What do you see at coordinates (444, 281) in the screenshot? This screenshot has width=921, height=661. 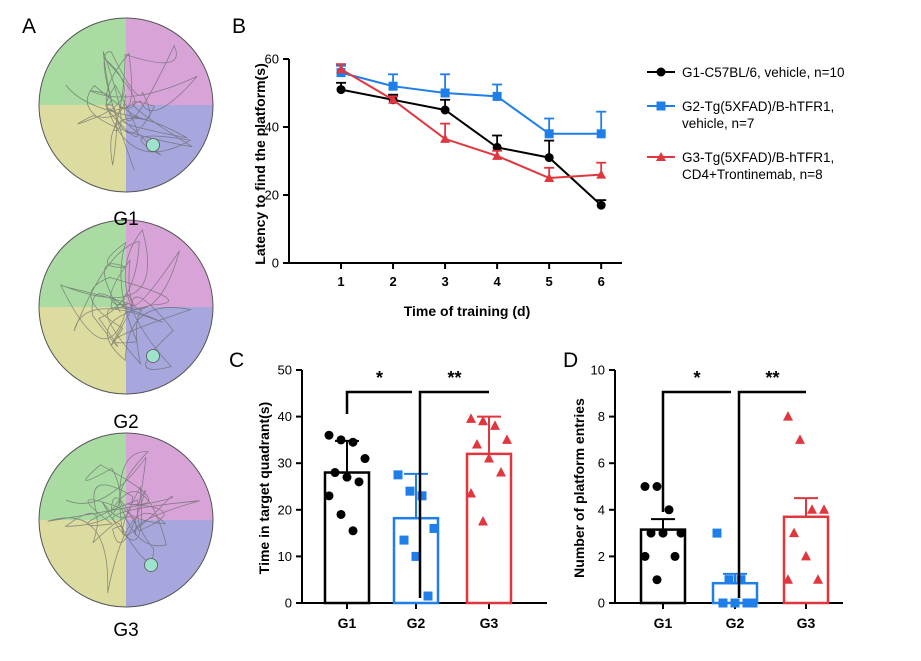 I see `x-tick-label: 3` at bounding box center [444, 281].